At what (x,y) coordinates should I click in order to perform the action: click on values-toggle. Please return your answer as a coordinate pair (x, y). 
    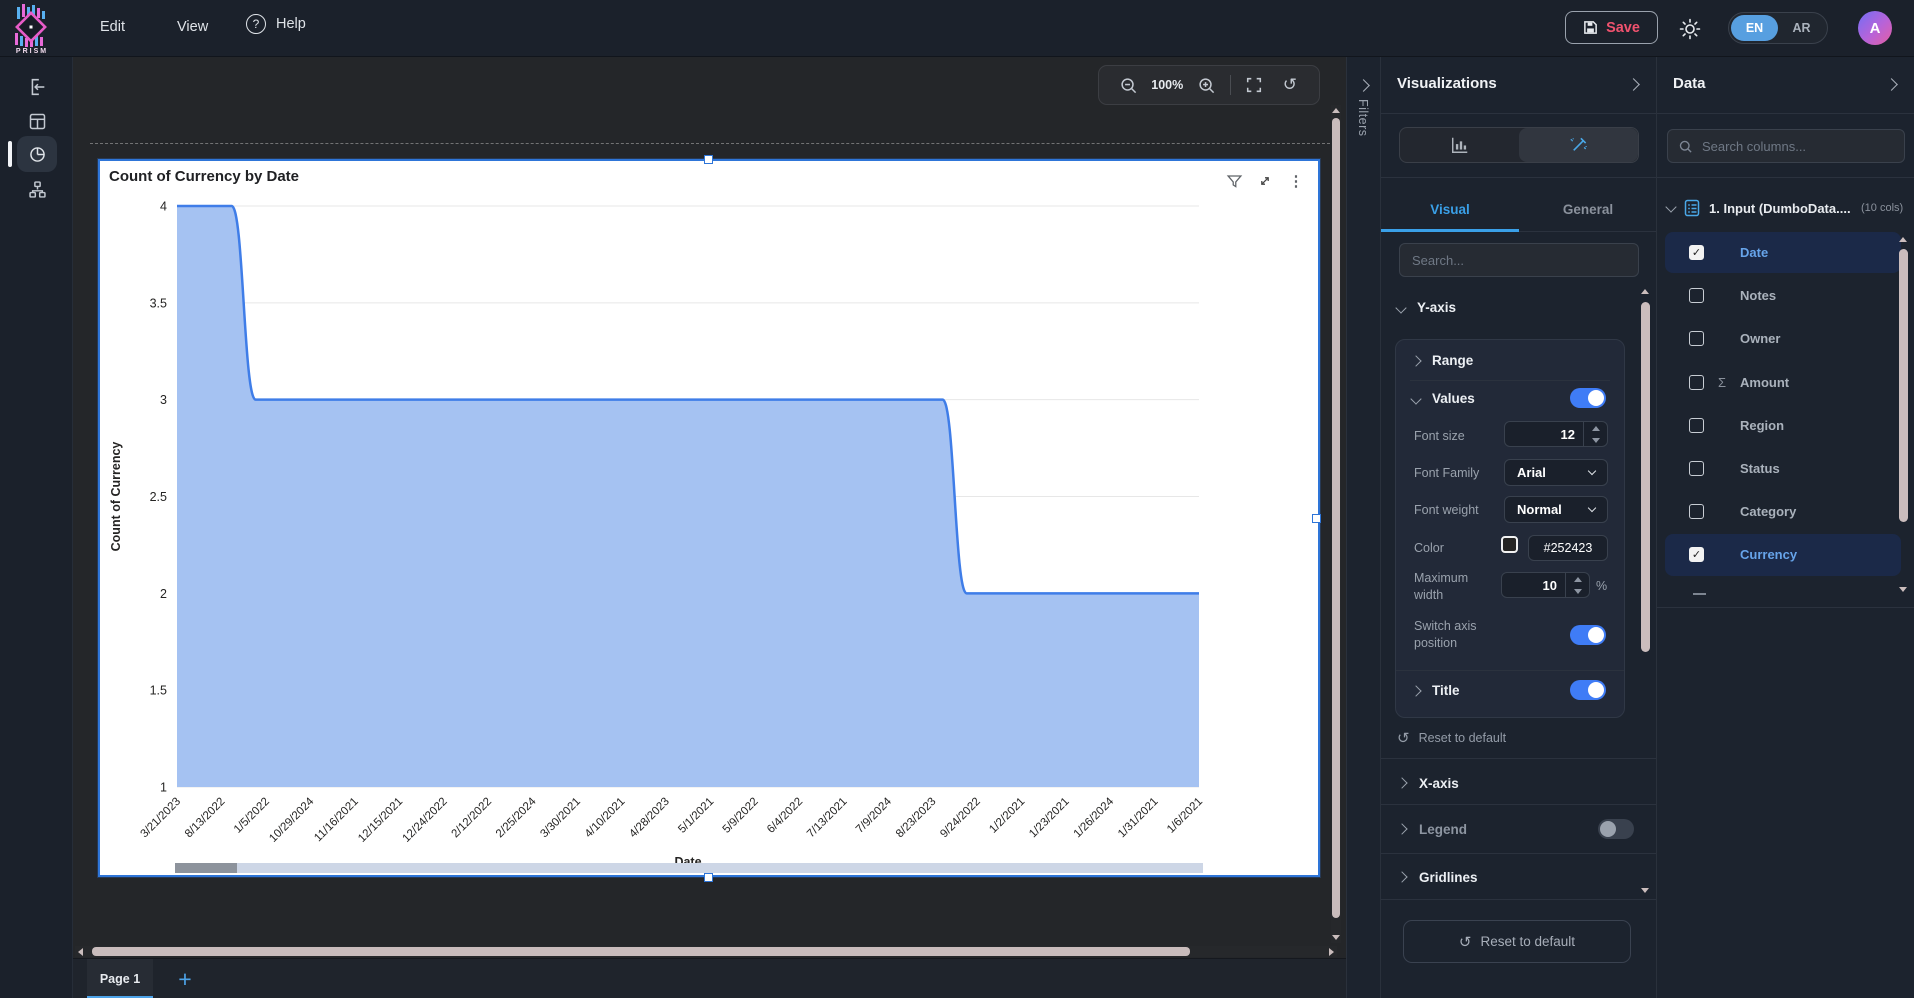
    Looking at the image, I should click on (1588, 398).